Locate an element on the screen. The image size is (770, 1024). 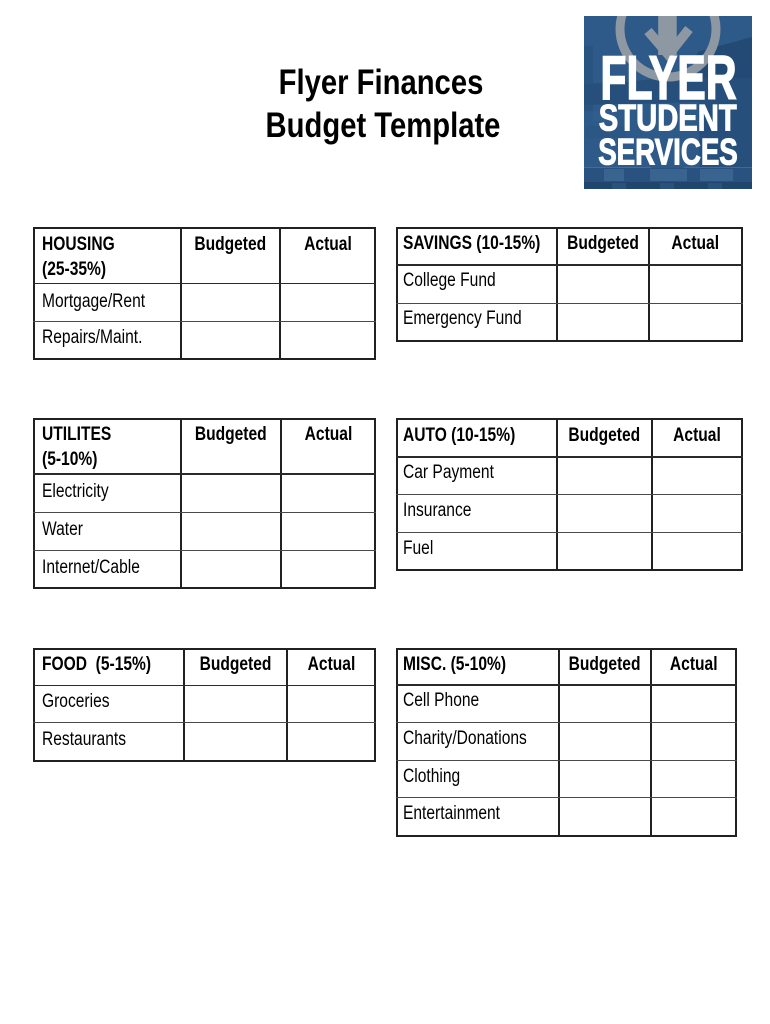
svg-text: FLYER is located at coordinates (668, 78).